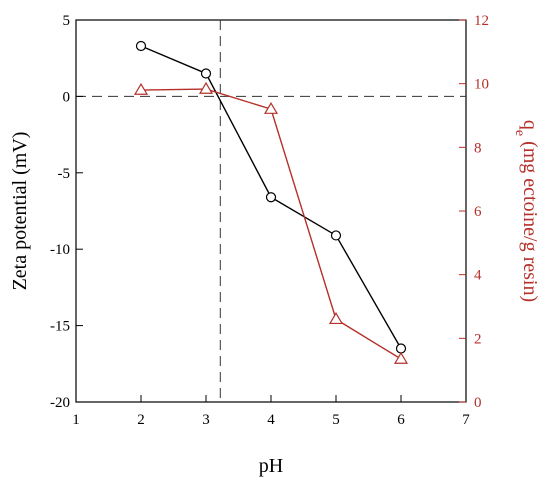 The height and width of the screenshot is (484, 550). I want to click on left-tick-label: -20, so click(60, 403).